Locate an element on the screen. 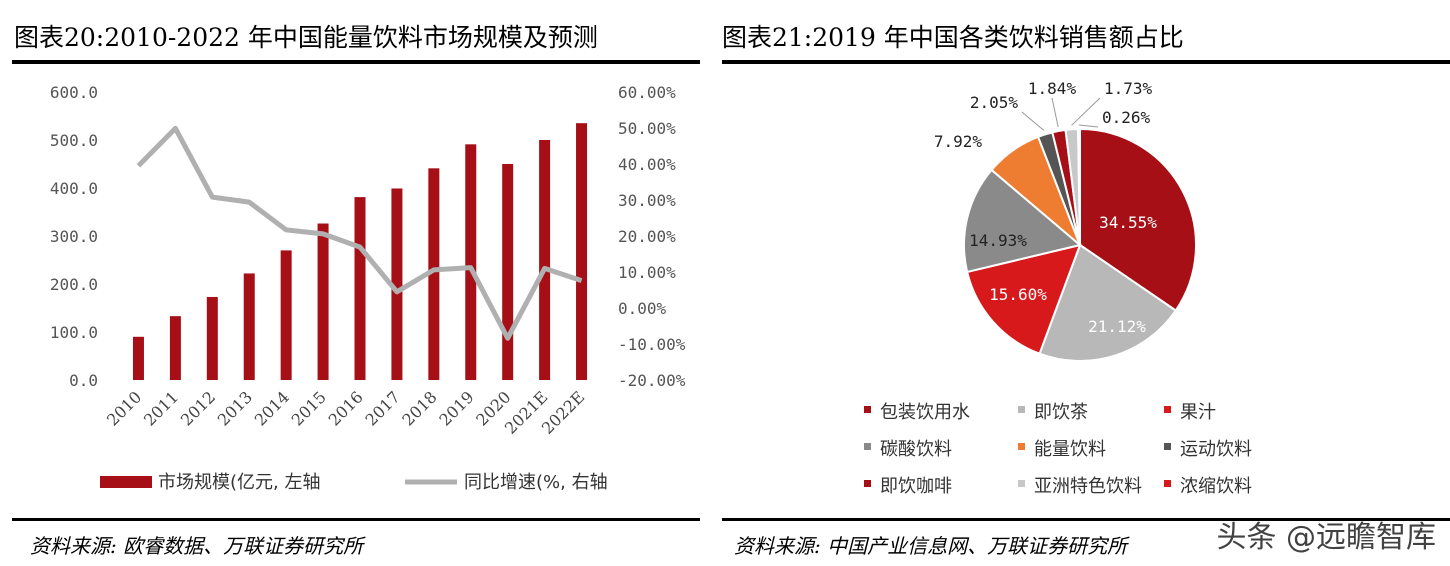  left-source: 资料来源: 欧睿数据、万联证券研究所 is located at coordinates (197, 546).